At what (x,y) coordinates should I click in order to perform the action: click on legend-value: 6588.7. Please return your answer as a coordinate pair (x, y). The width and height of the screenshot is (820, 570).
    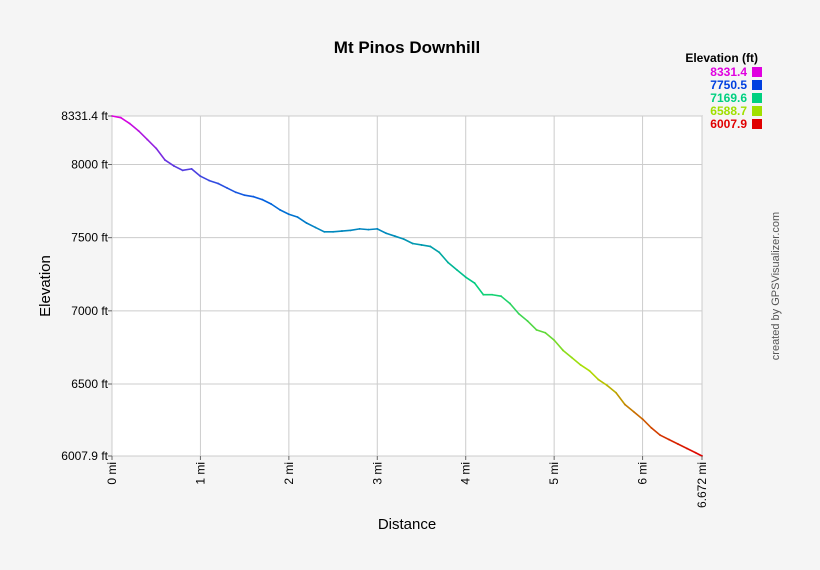
    Looking at the image, I should click on (728, 111).